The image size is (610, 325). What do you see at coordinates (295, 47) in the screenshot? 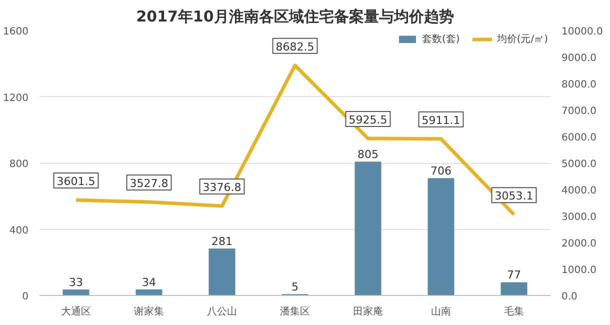
I see `data-label: 8682.5` at bounding box center [295, 47].